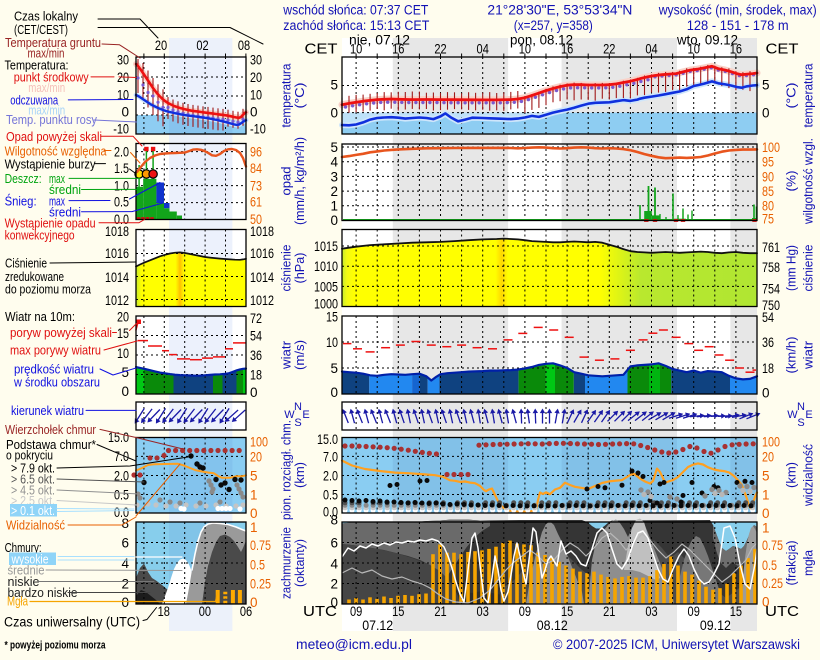 The width and height of the screenshot is (820, 660). I want to click on svg-text: (frakcja), so click(792, 563).